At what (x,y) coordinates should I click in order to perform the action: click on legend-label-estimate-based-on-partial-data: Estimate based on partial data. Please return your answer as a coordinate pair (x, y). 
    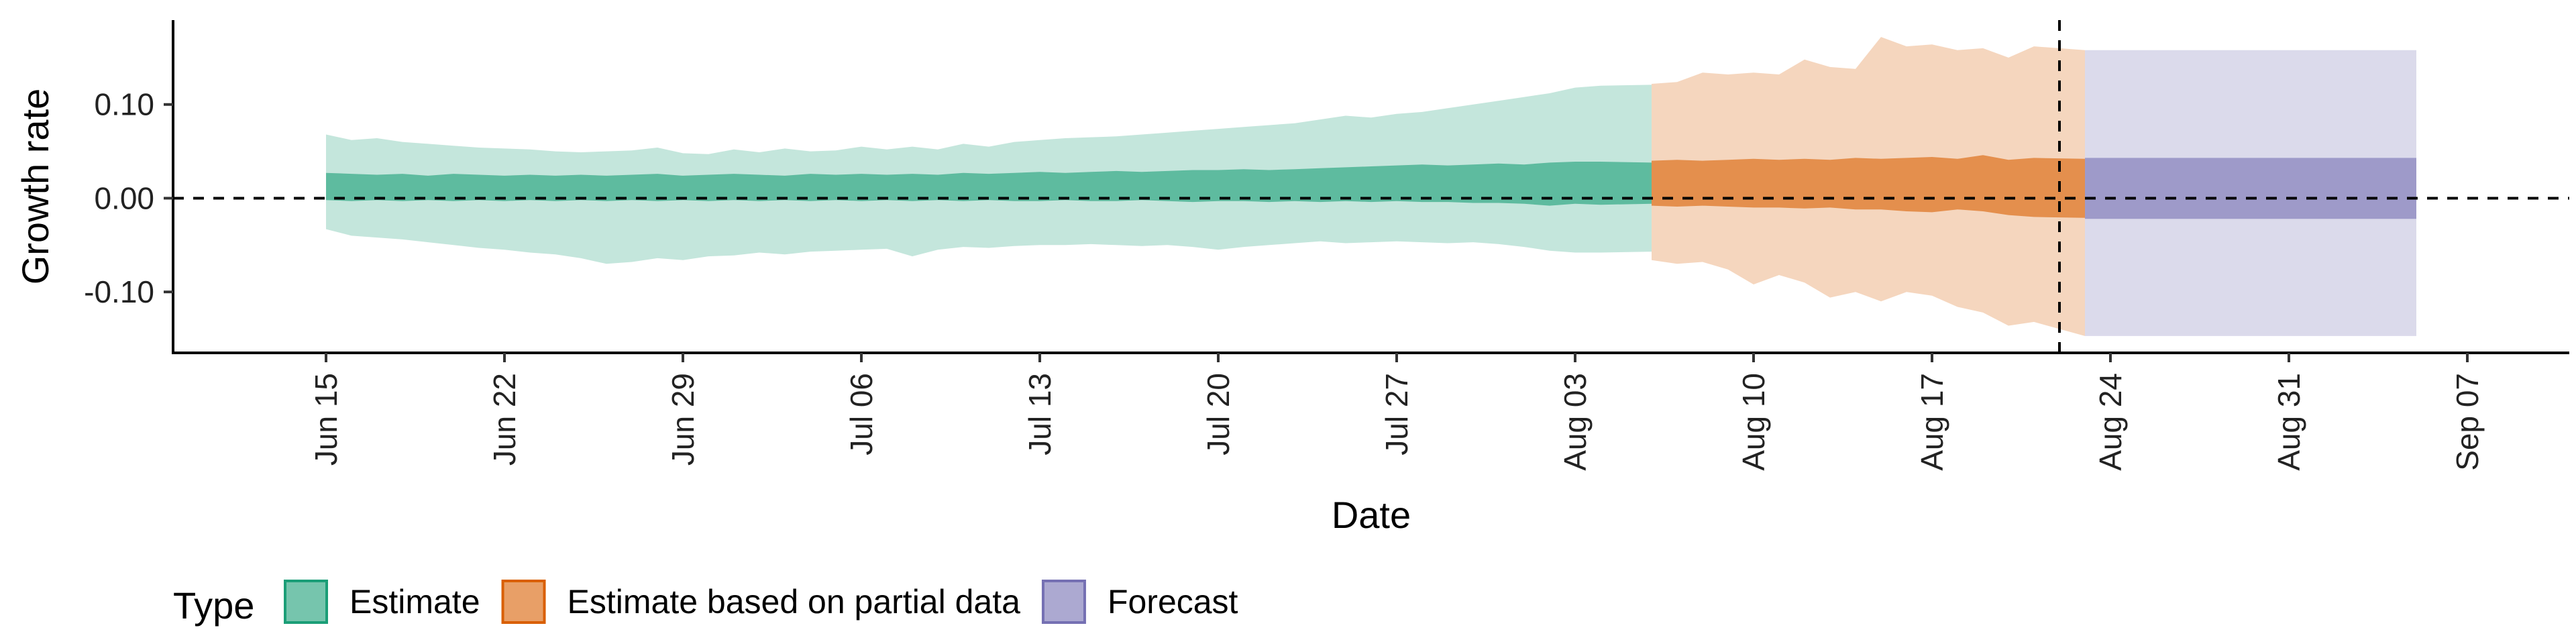
    Looking at the image, I should click on (794, 602).